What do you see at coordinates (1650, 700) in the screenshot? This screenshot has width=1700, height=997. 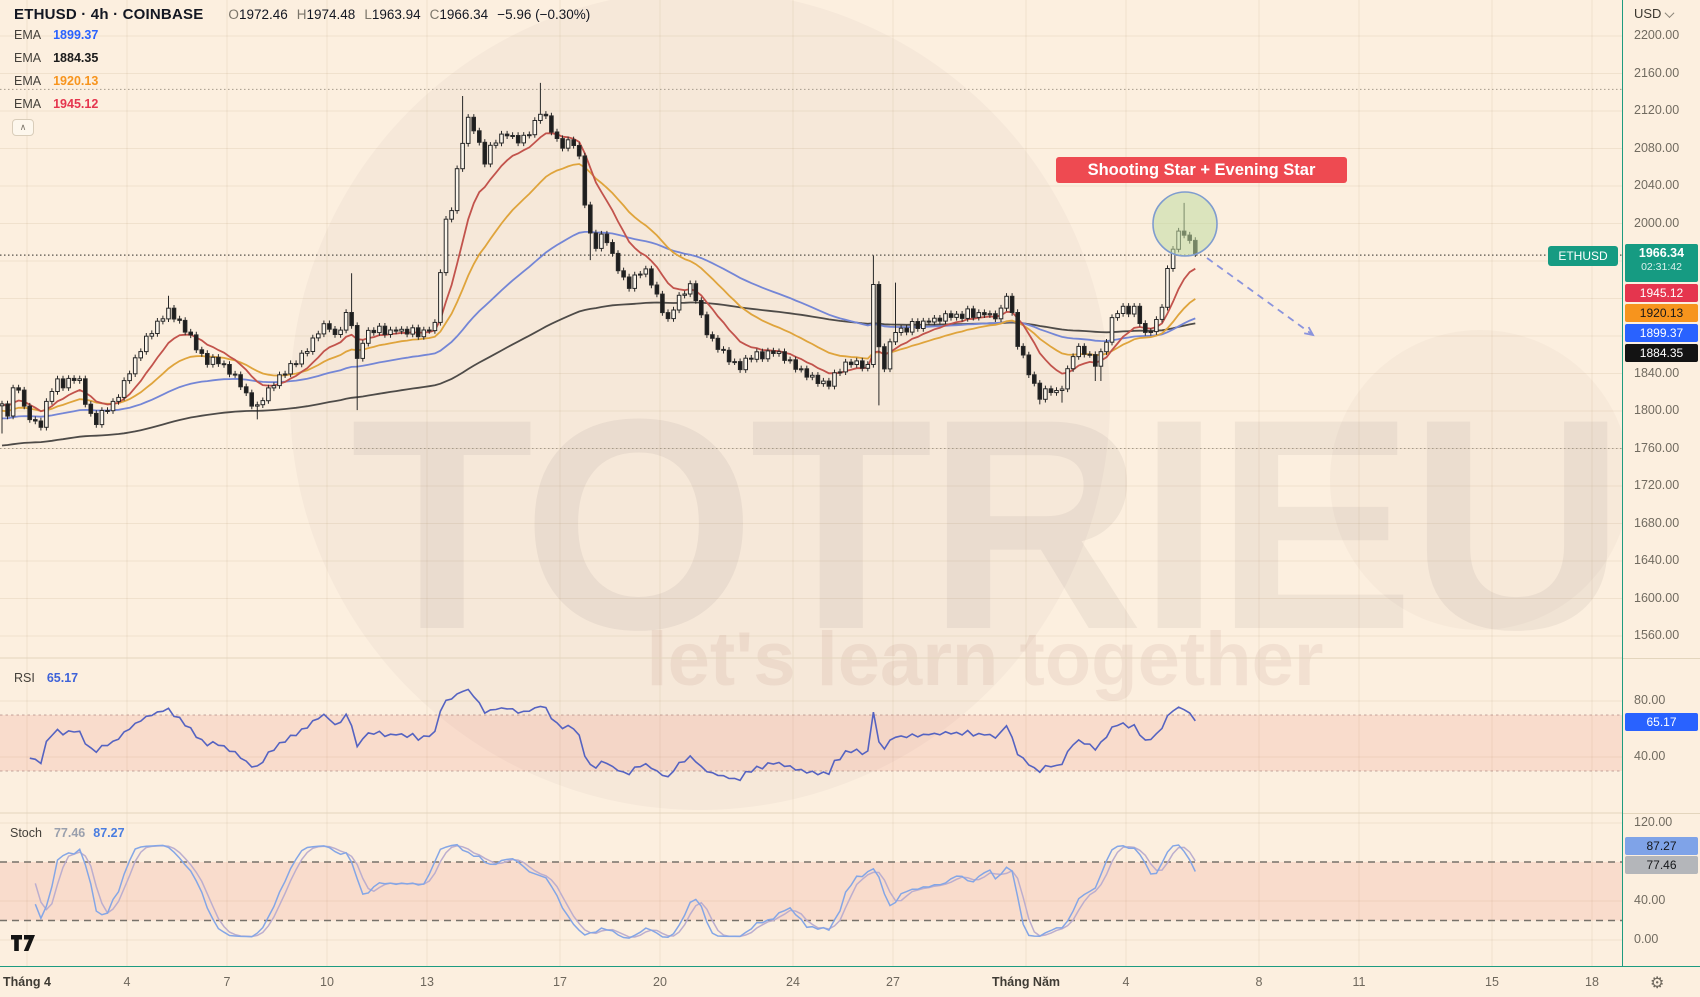 I see `rsi-tick-label: 80.00` at bounding box center [1650, 700].